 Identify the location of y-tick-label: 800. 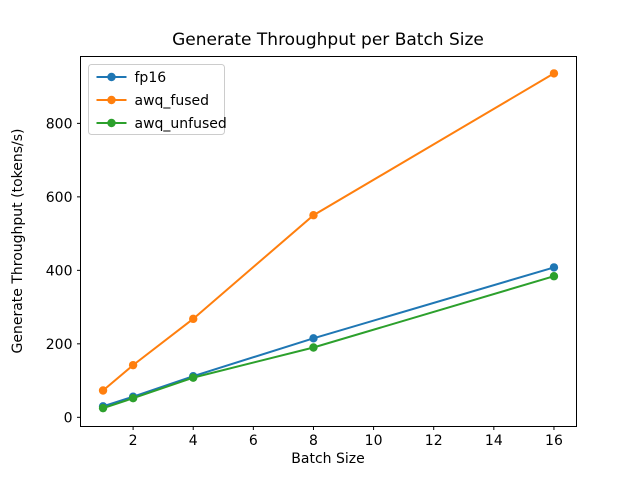
(59, 124).